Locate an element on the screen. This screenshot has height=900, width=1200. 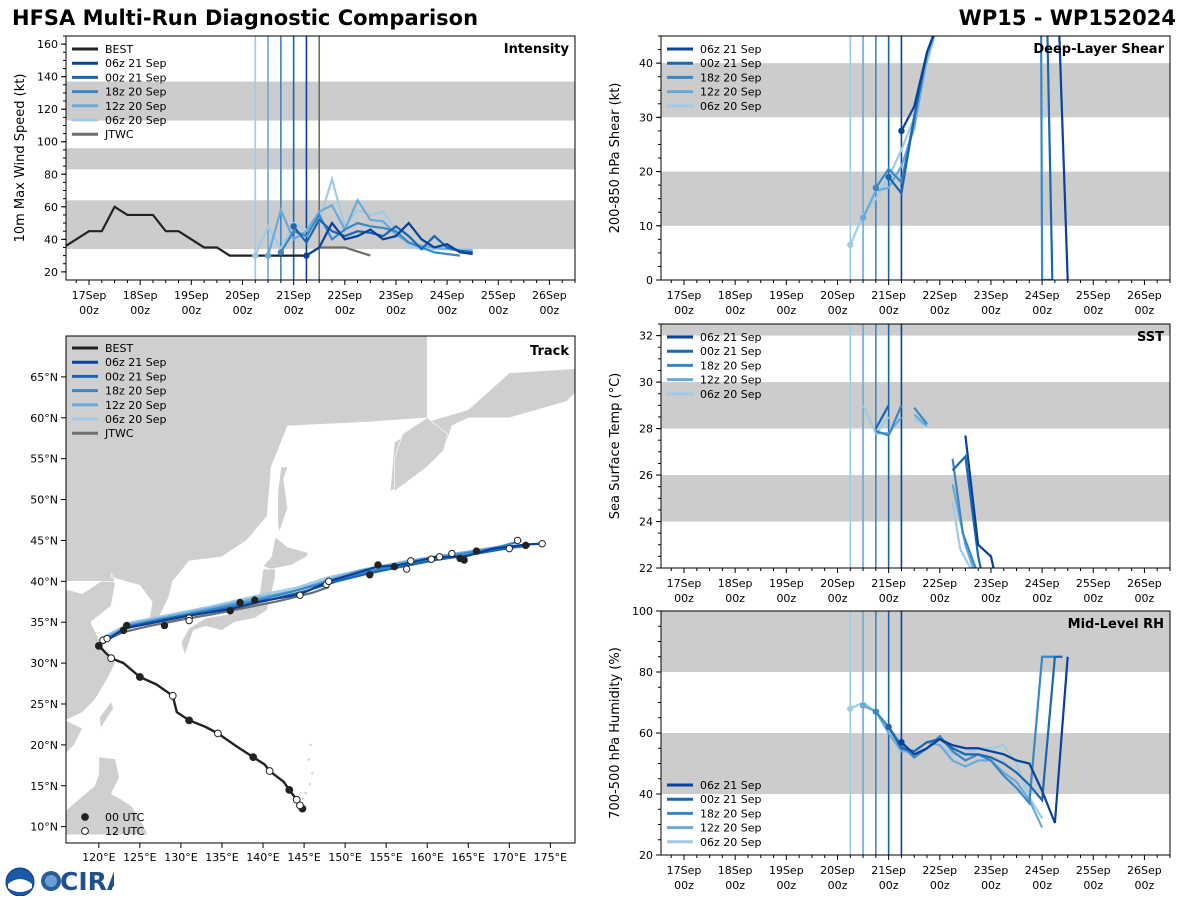
sst-legend-label: 00z 21 Sep is located at coordinates (731, 351).